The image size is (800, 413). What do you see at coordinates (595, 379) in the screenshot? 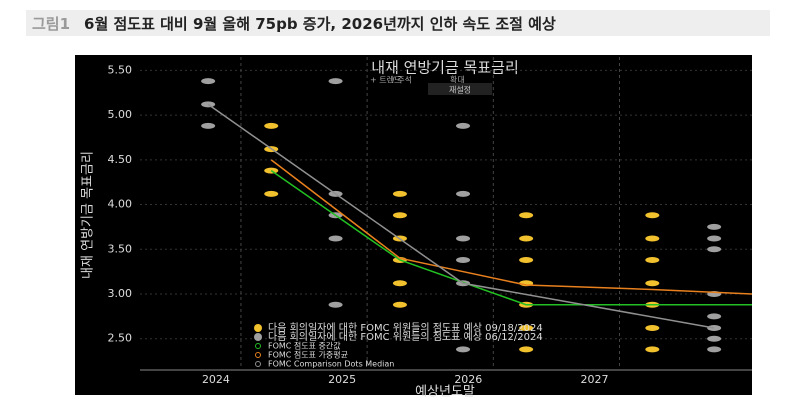
I see `x-tick-label: 2027` at bounding box center [595, 379].